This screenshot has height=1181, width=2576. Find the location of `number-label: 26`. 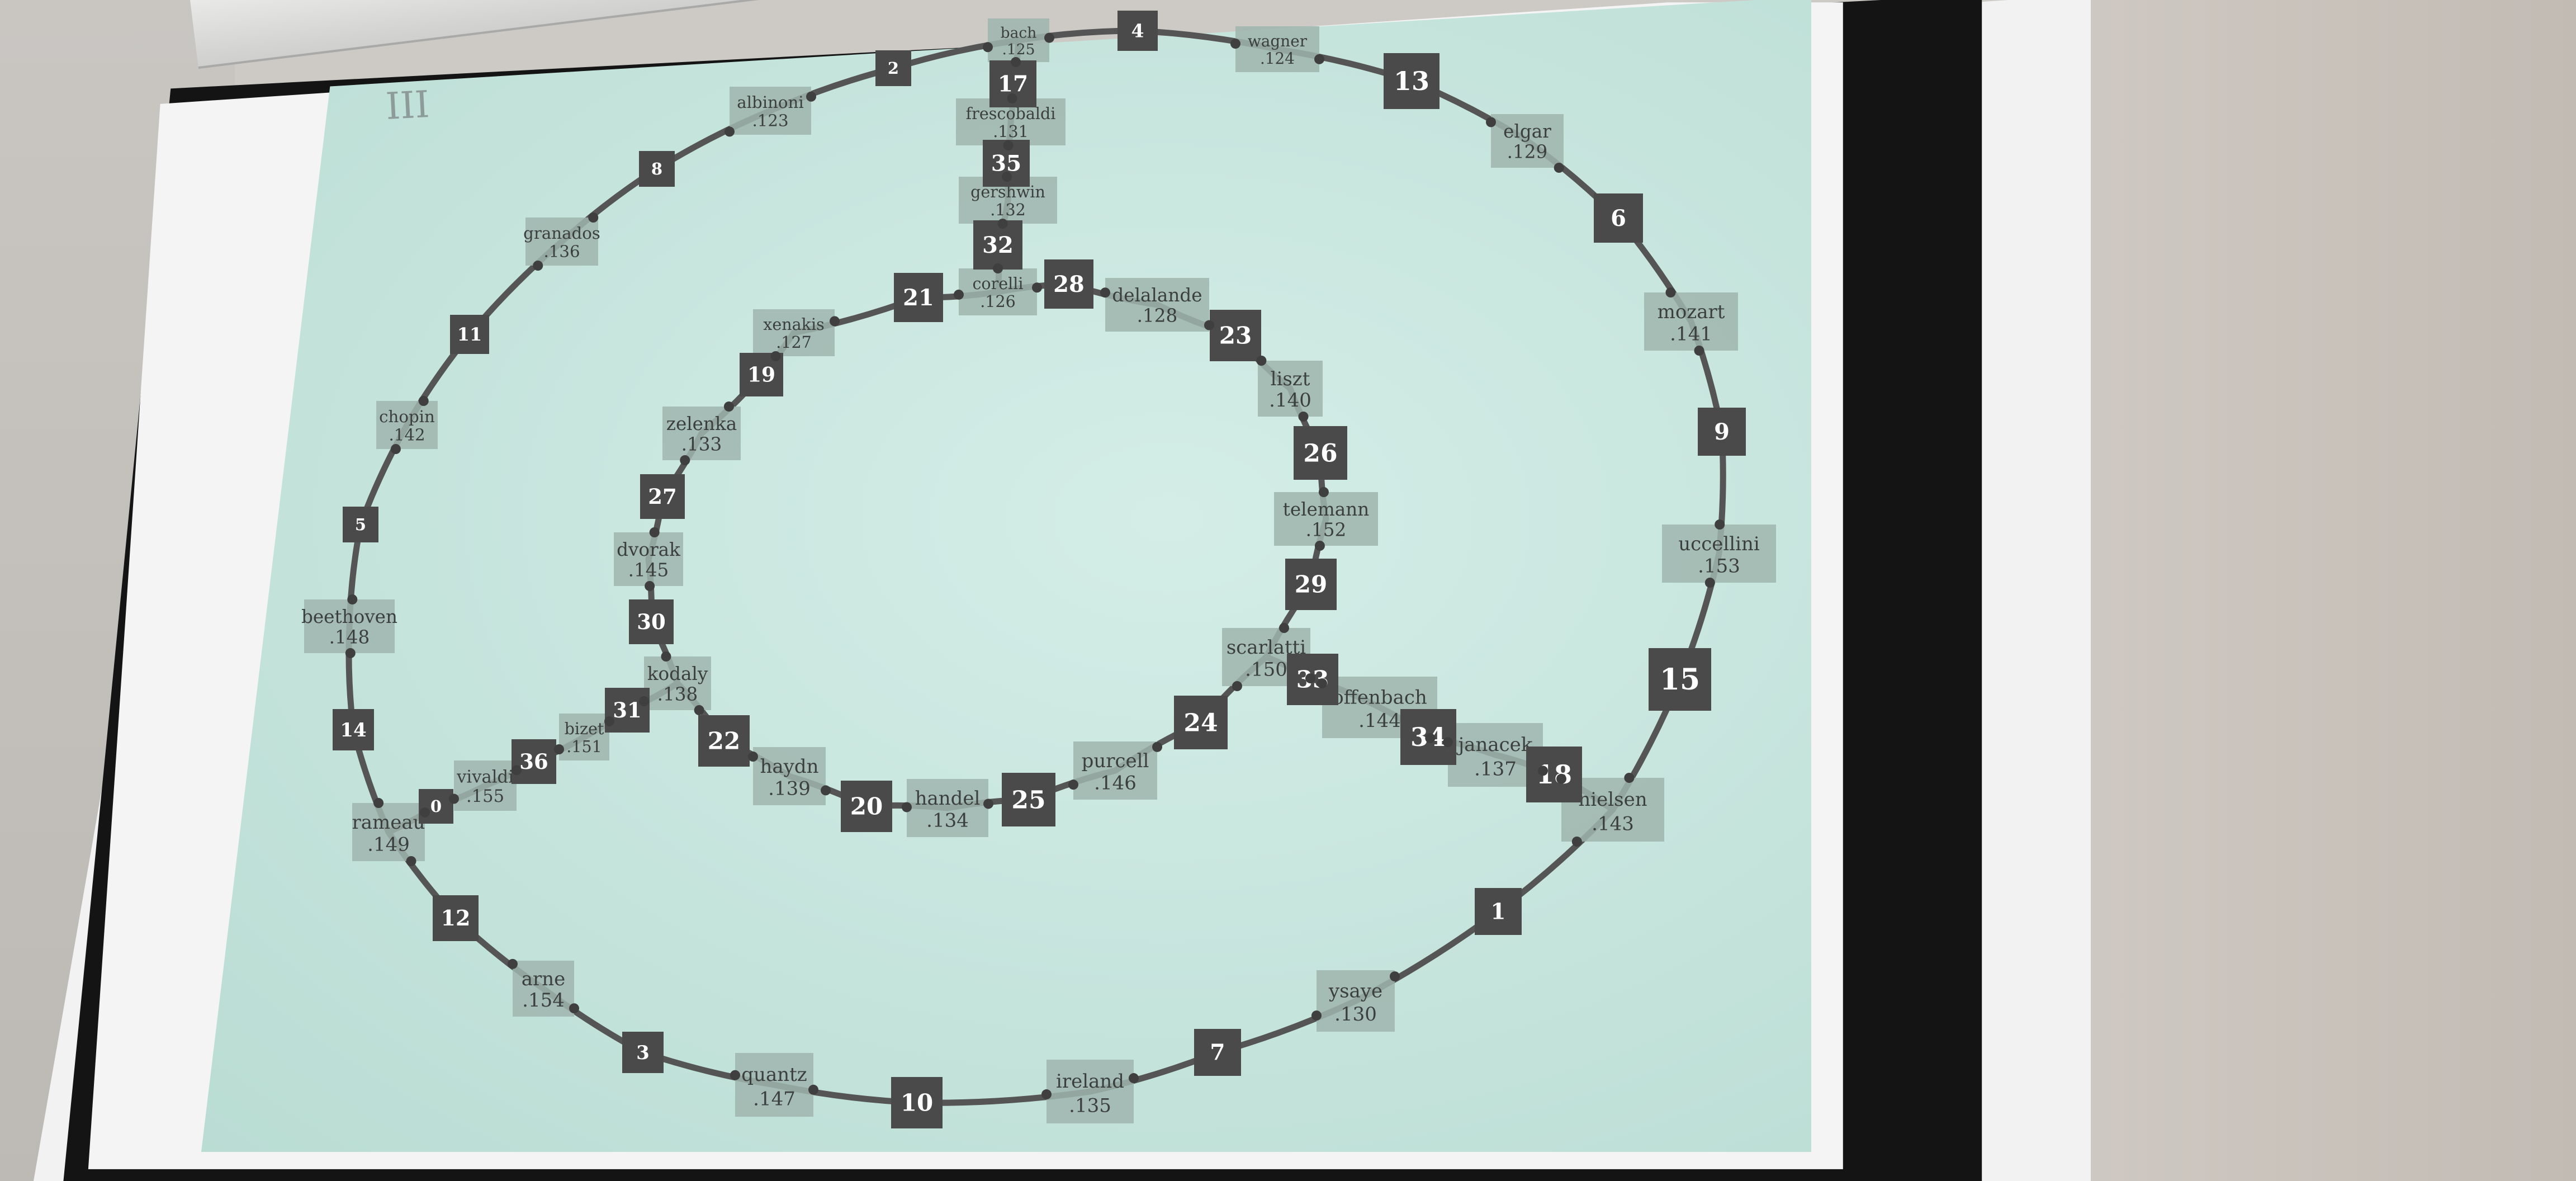

number-label: 26 is located at coordinates (1320, 453).